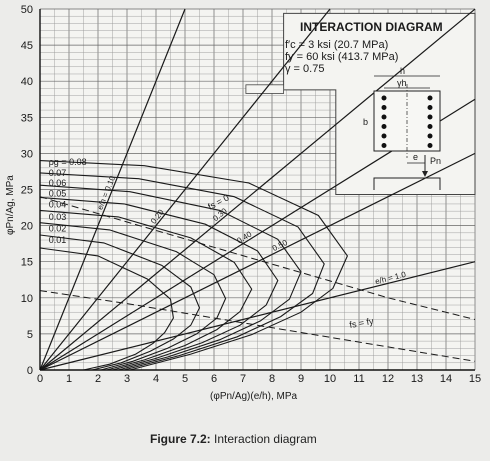 The image size is (490, 461). I want to click on x-tick-label: 8, so click(272, 379).